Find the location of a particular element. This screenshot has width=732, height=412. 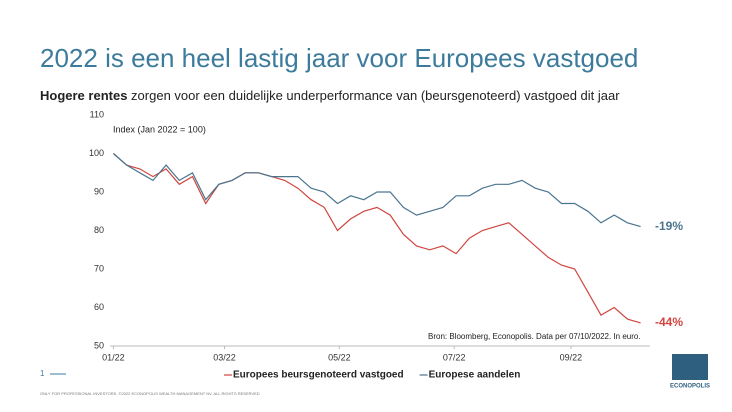

logo: ECONOPOLIS is located at coordinates (690, 387).